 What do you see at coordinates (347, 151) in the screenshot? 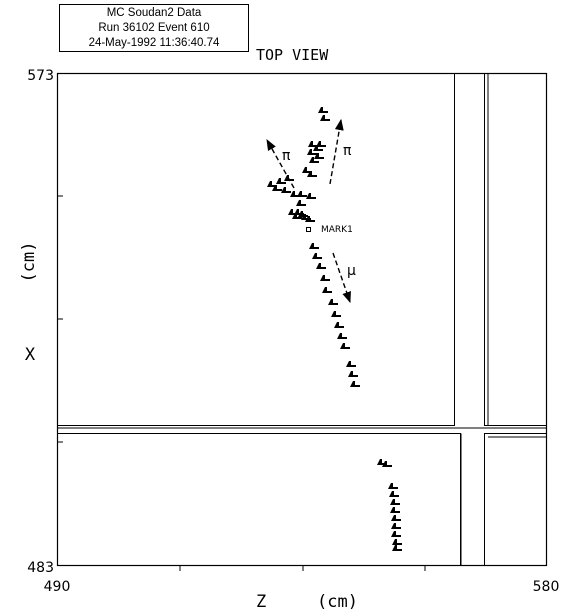
I see `pion-right-label: π` at bounding box center [347, 151].